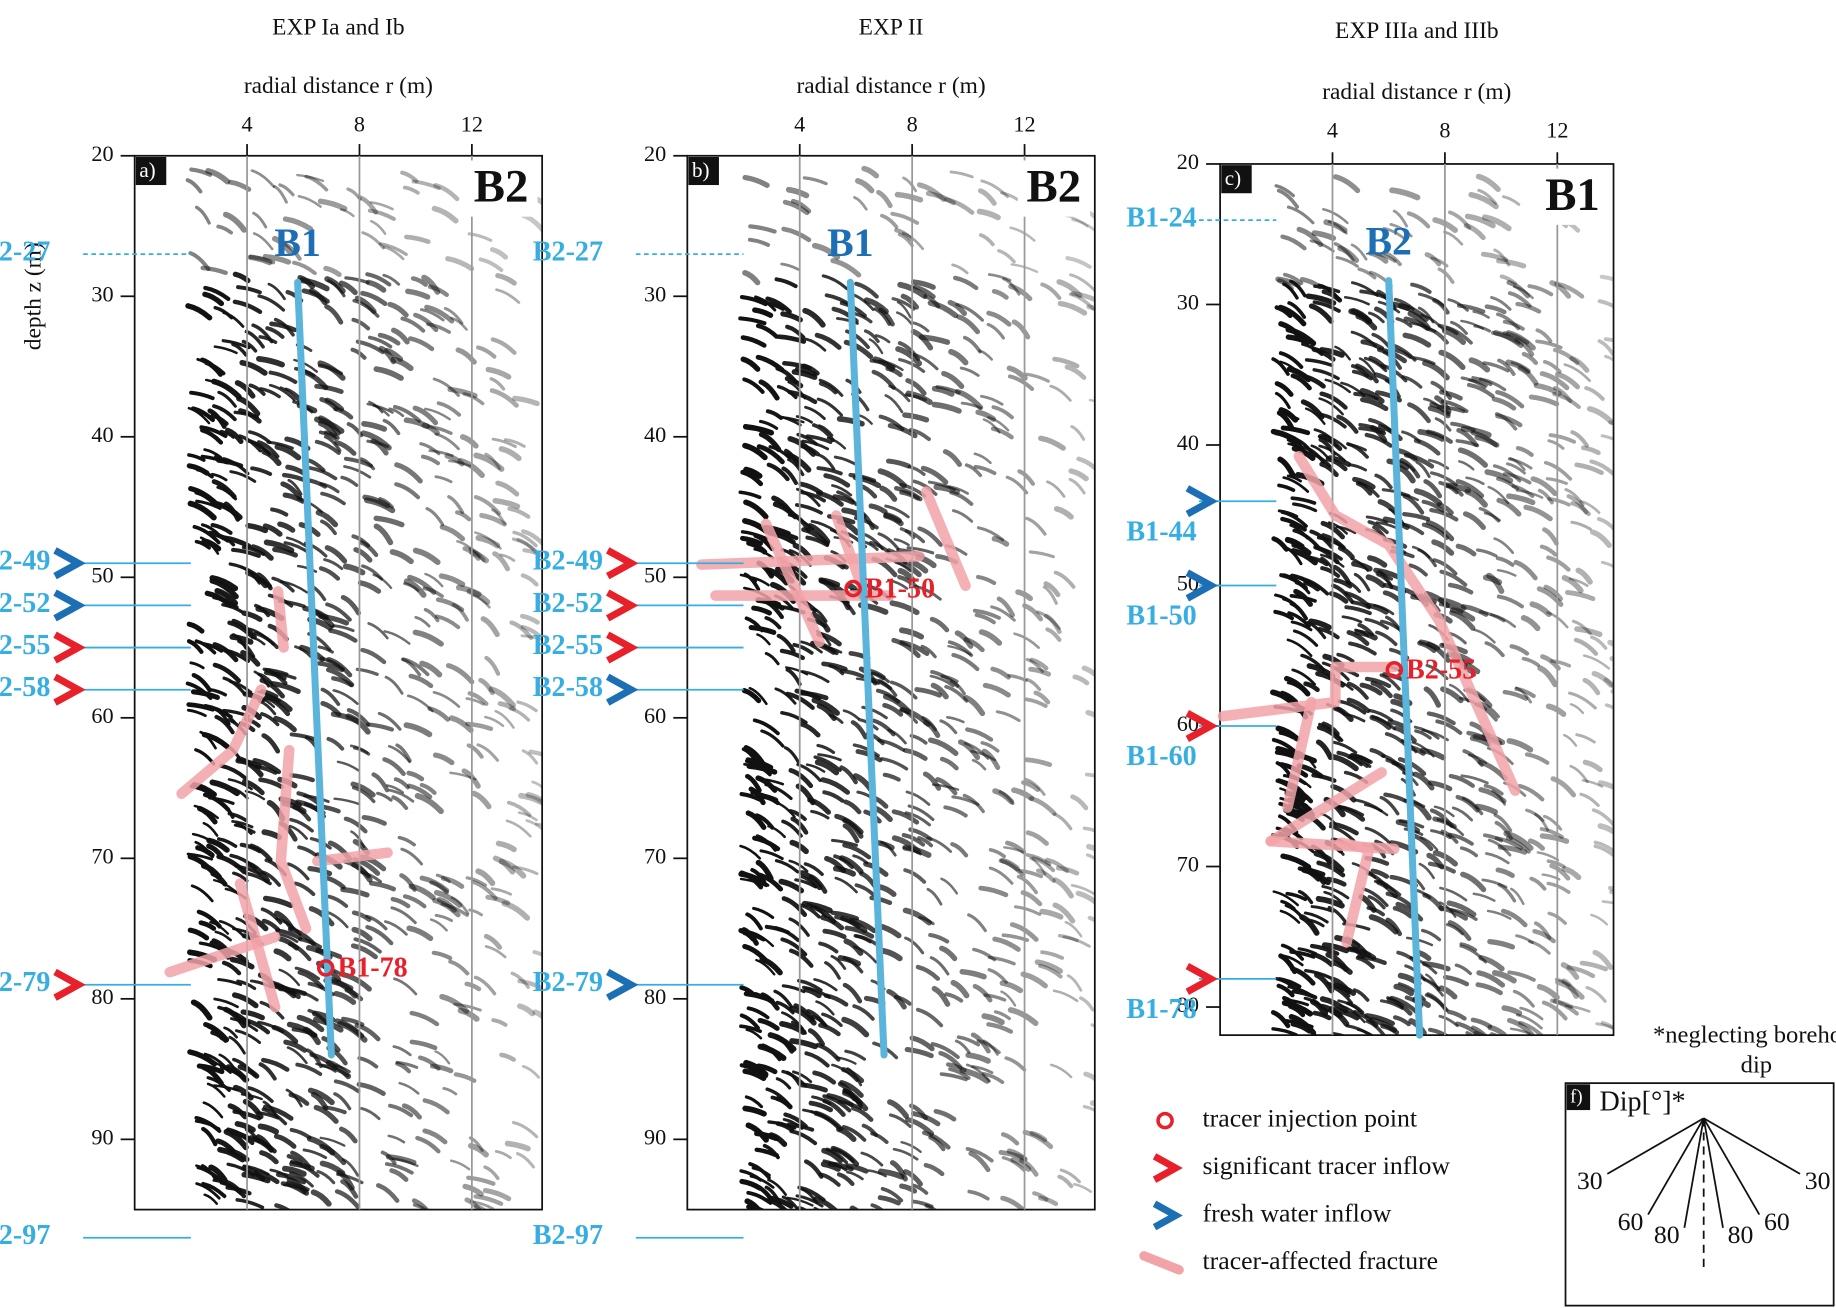 The width and height of the screenshot is (1836, 1308). I want to click on panel-letter-bg, so click(1236, 179).